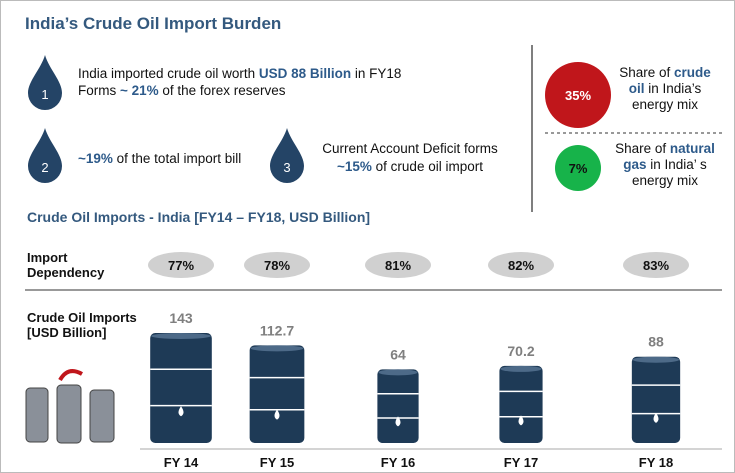 The height and width of the screenshot is (473, 735). I want to click on text-line: oil in India’s, so click(665, 88).